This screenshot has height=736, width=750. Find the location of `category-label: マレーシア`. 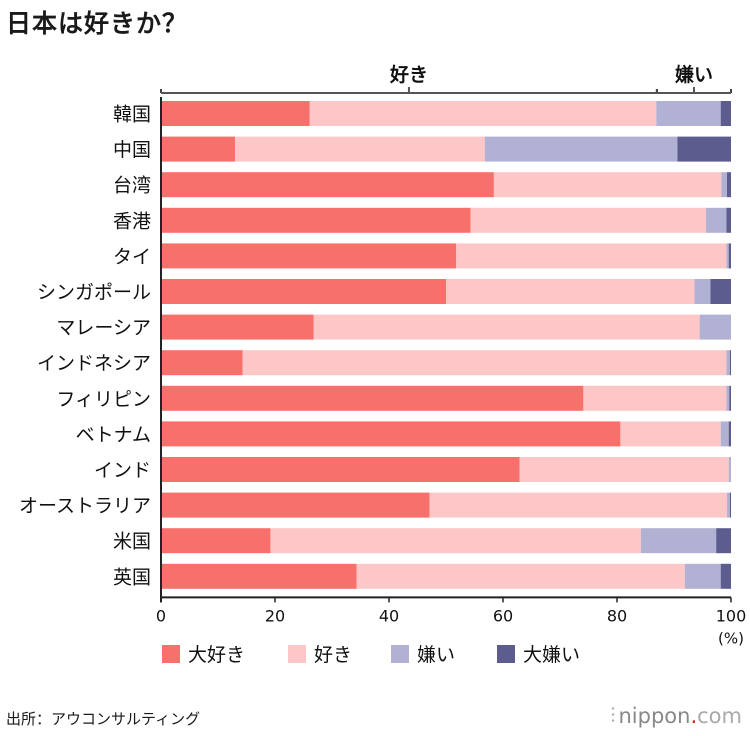

category-label: マレーシア is located at coordinates (103, 328).